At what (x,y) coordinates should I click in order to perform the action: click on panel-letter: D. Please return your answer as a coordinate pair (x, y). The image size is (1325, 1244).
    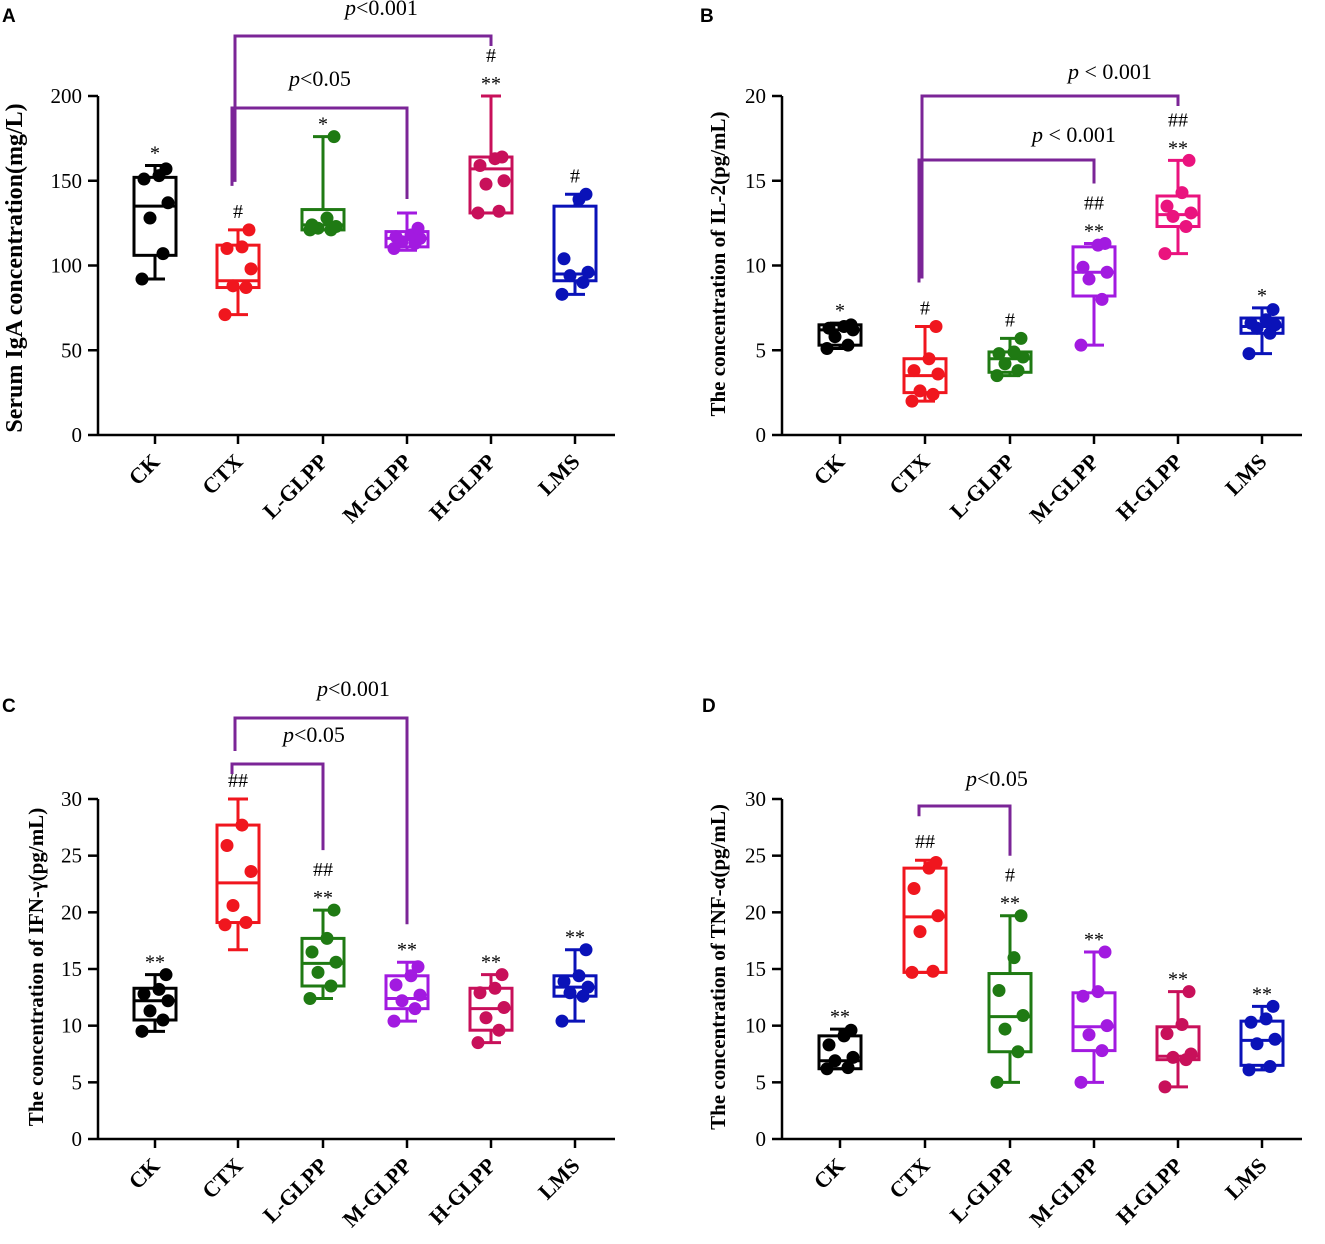
    Looking at the image, I should click on (709, 706).